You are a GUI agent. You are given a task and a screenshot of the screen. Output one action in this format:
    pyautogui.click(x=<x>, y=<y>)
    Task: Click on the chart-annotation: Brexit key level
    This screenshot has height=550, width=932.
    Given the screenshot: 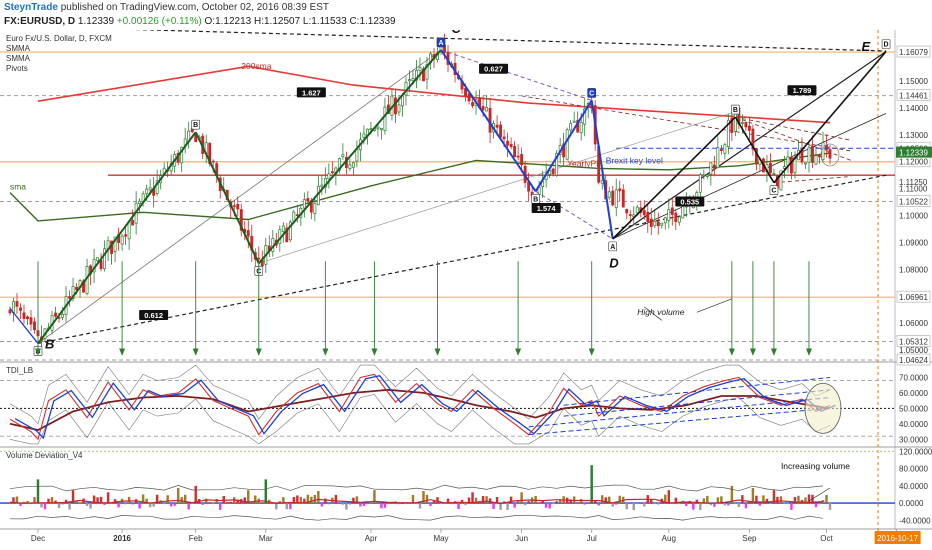 What is the action you would take?
    pyautogui.click(x=634, y=161)
    